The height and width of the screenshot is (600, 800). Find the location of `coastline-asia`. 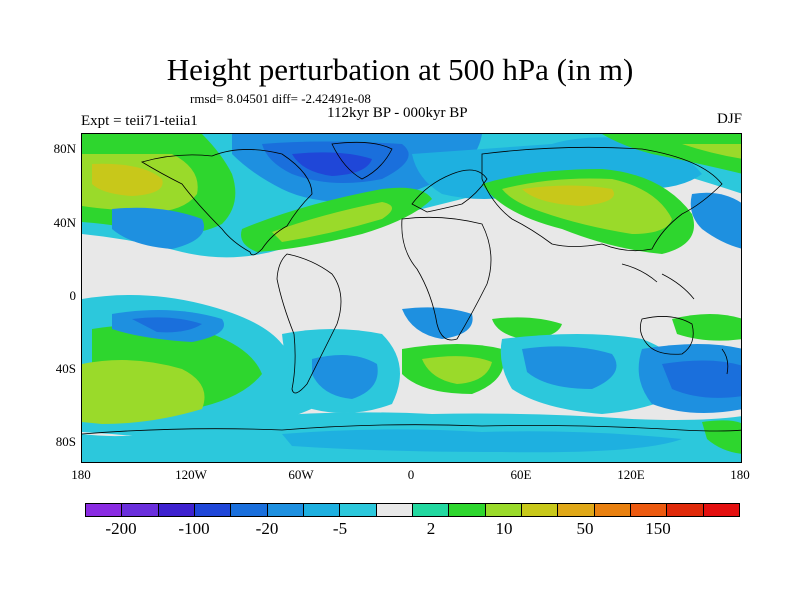

coastline-asia is located at coordinates (602, 199).